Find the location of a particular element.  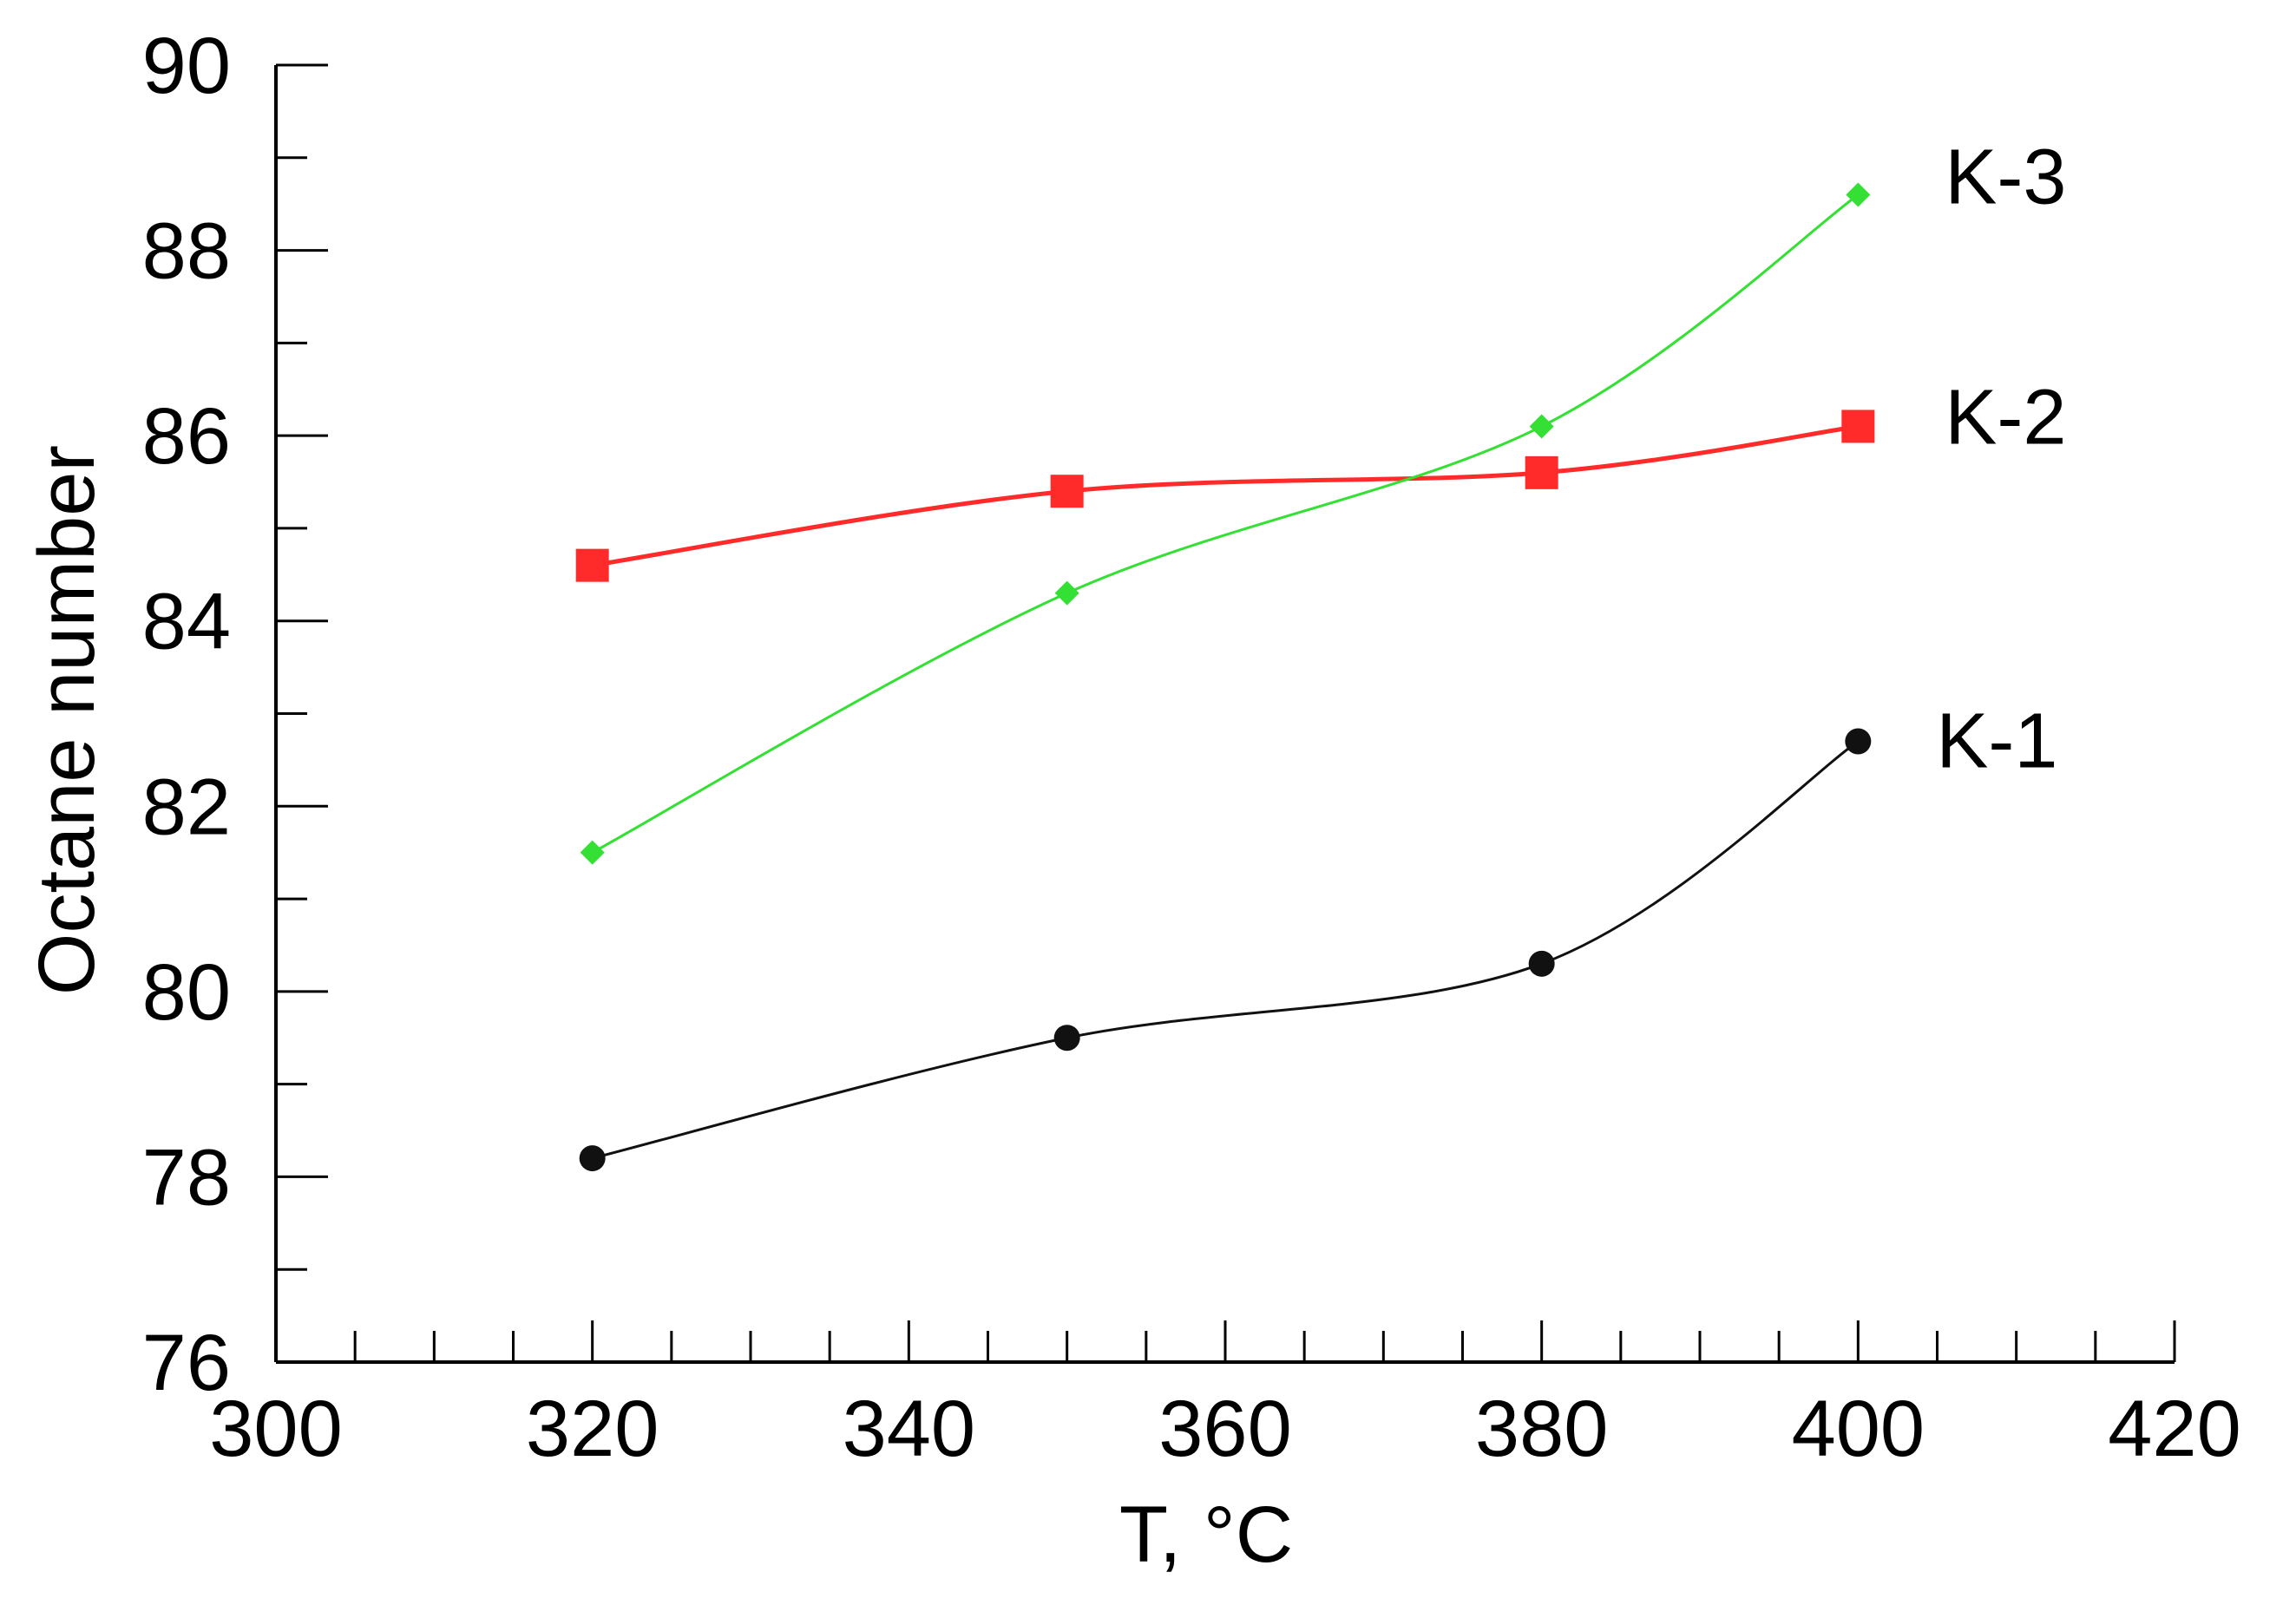

x-tick-label: 360 is located at coordinates (1225, 1429).